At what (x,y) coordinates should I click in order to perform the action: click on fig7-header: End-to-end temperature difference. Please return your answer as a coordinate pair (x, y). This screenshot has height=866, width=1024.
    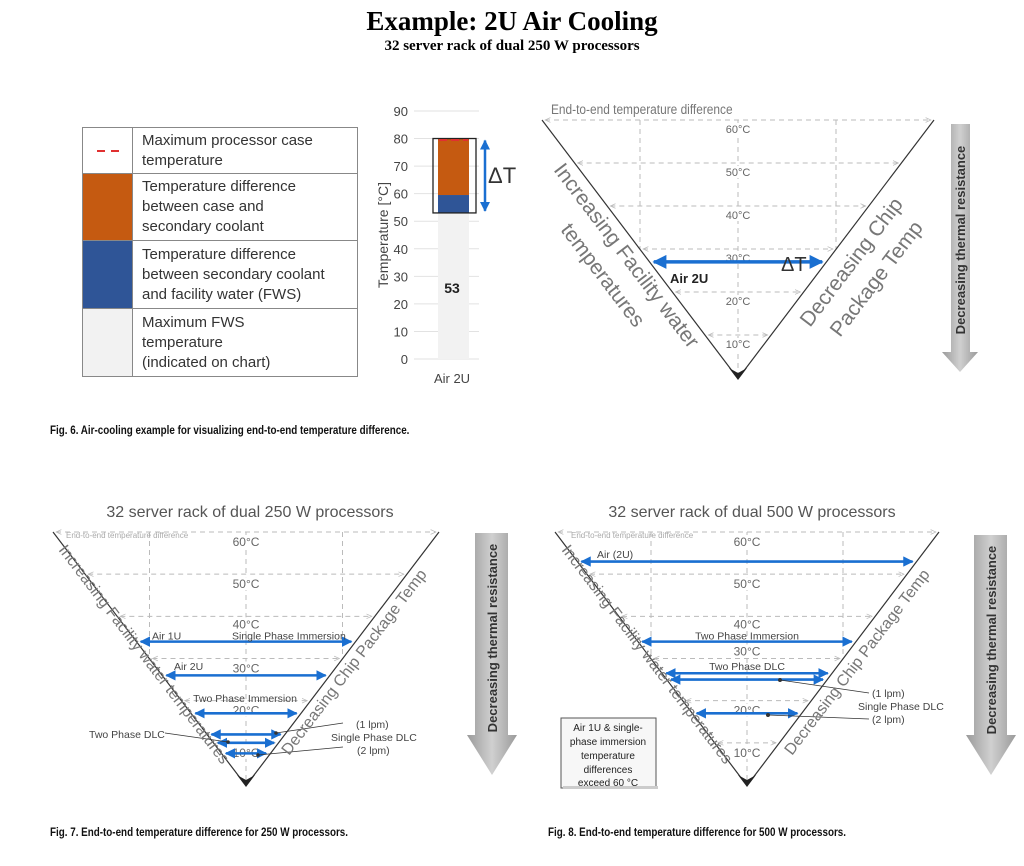
    Looking at the image, I should click on (127, 535).